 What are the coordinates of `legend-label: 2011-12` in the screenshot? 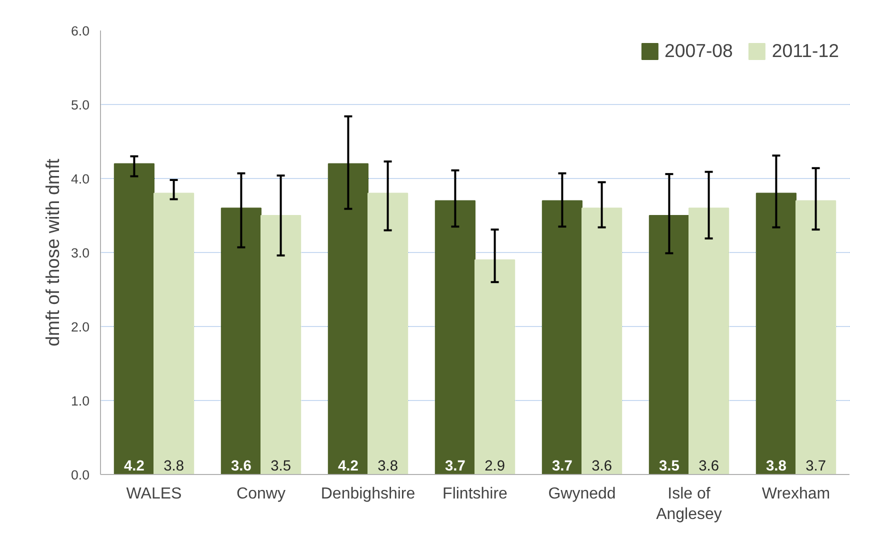 It's located at (805, 51).